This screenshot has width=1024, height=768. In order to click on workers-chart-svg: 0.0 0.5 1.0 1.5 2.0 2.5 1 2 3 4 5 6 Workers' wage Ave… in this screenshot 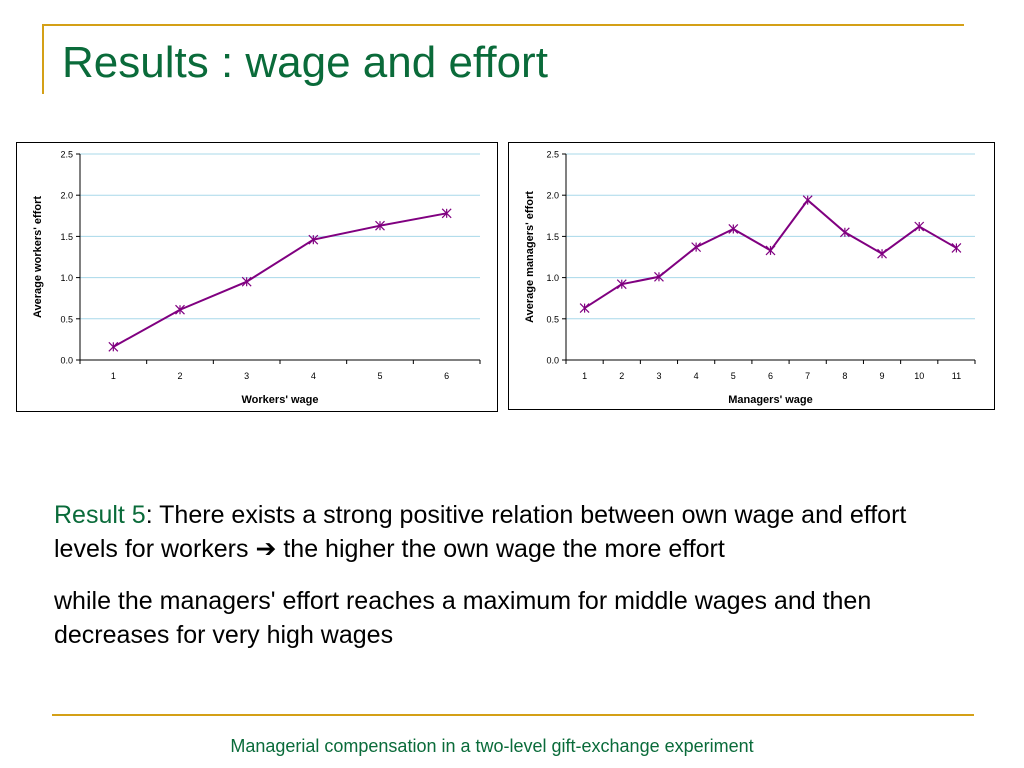, I will do `click(256, 278)`.